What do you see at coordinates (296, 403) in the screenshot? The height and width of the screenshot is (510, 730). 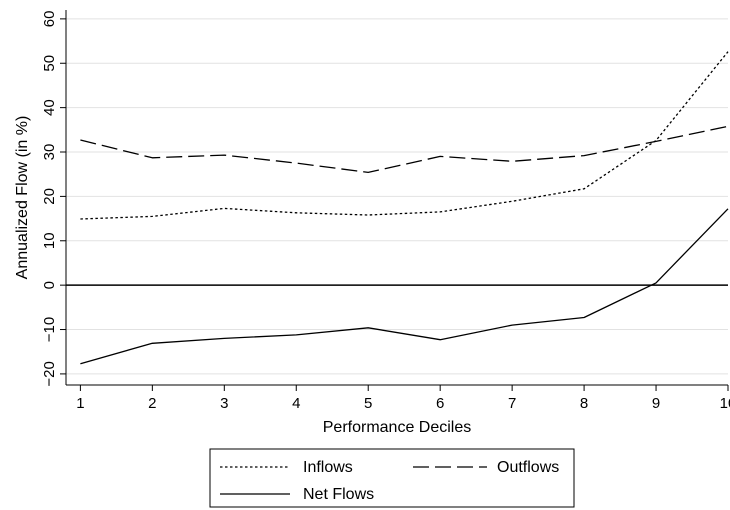 I see `x-tick-label: 4` at bounding box center [296, 403].